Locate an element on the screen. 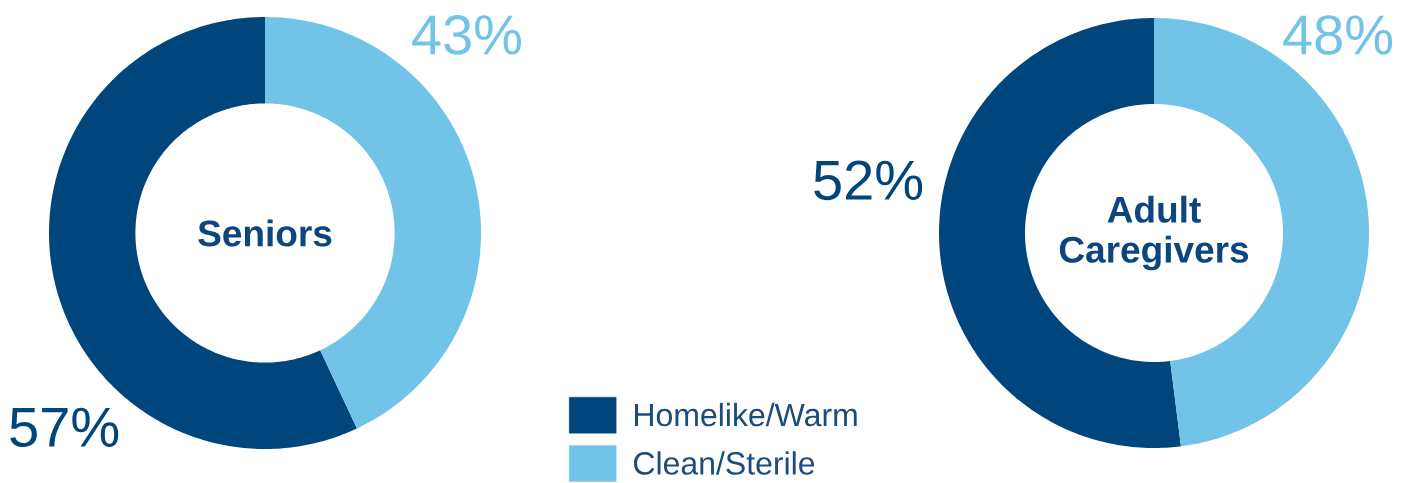  data-label: 43% is located at coordinates (466, 35).